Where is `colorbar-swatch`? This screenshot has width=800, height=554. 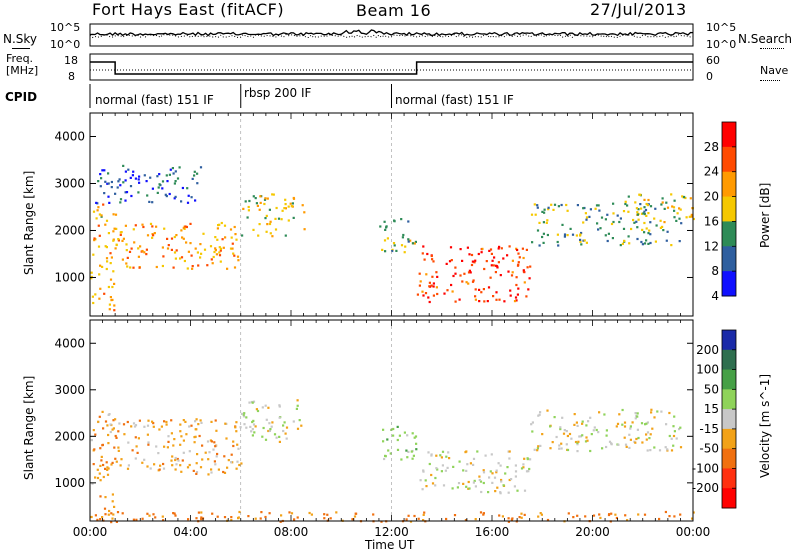
colorbar-swatch is located at coordinates (729, 209).